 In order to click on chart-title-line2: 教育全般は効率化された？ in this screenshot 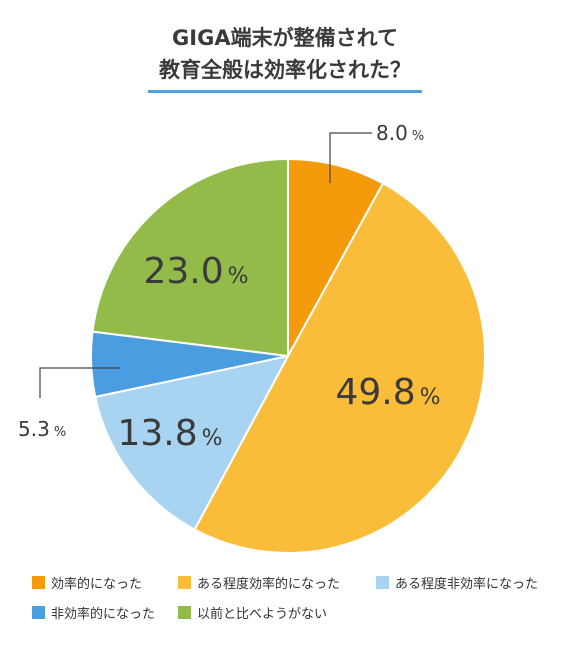, I will do `click(285, 70)`.